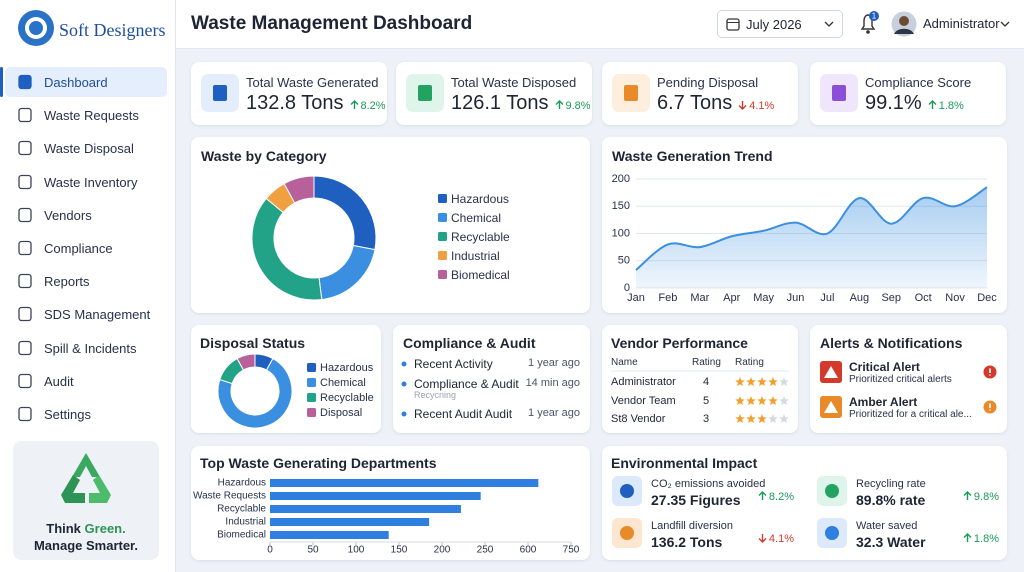  I want to click on nav-item: Compliance, so click(86, 248).